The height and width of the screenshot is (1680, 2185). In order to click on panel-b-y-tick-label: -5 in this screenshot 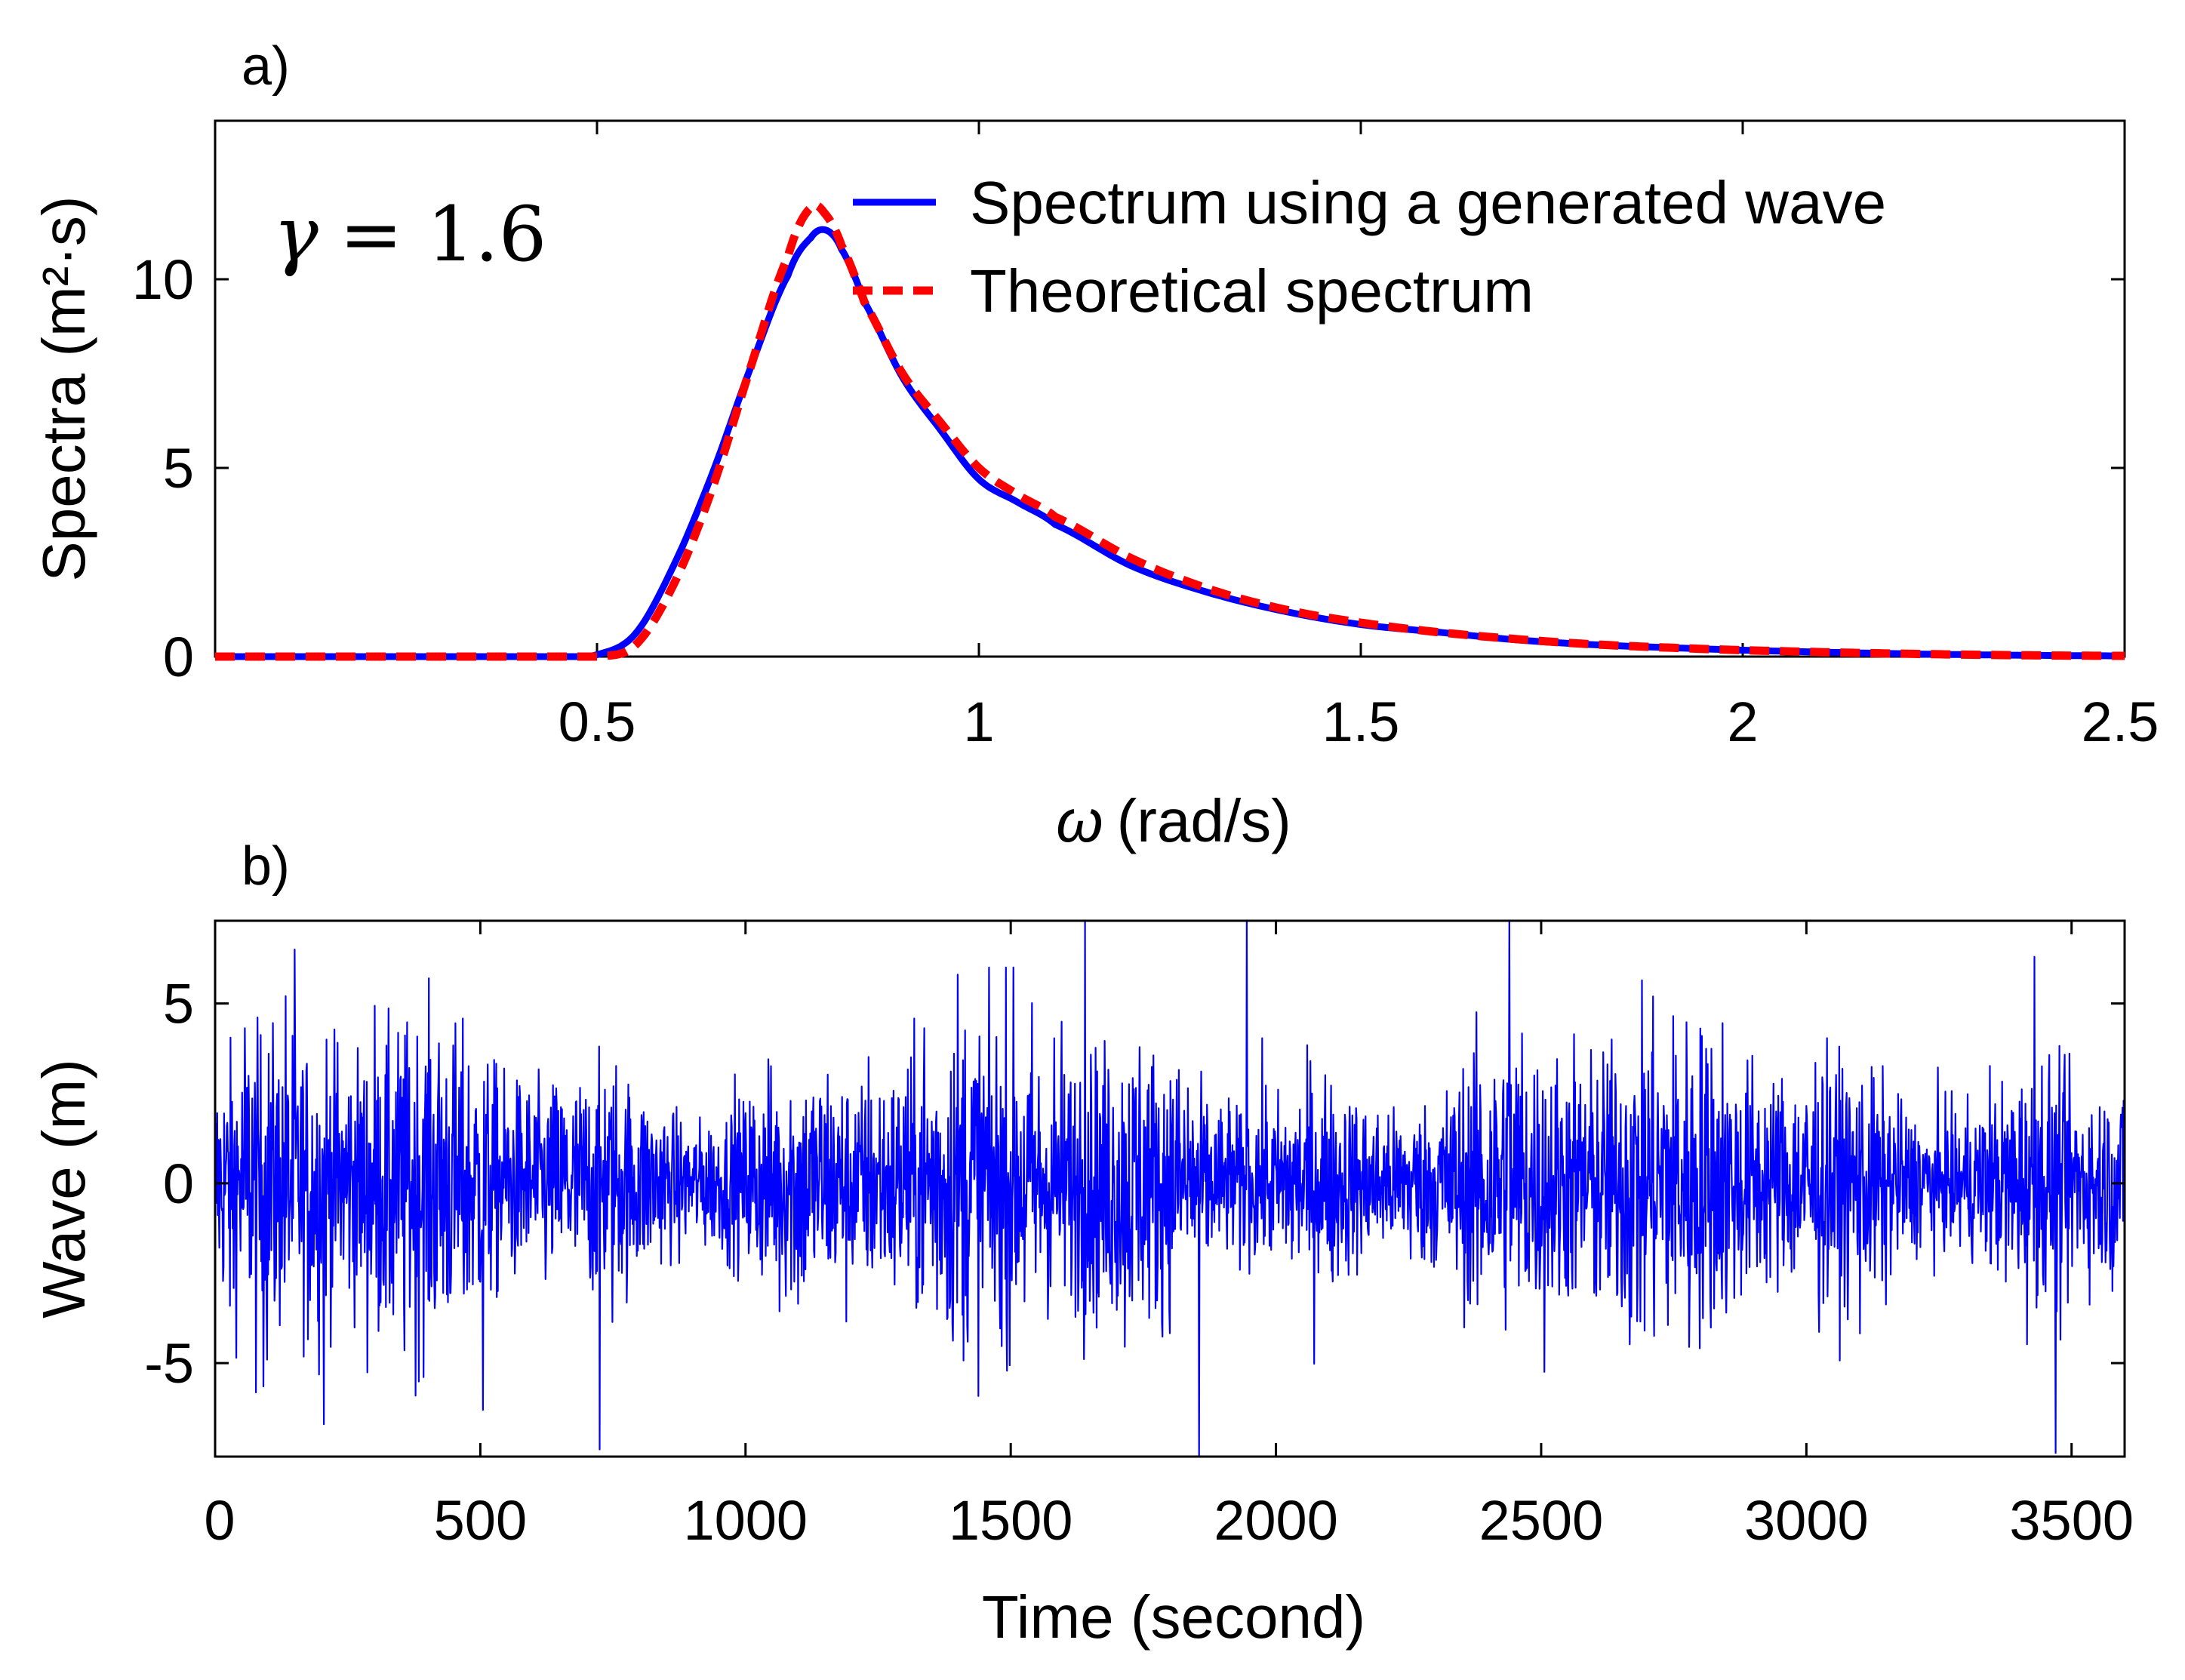, I will do `click(169, 1364)`.